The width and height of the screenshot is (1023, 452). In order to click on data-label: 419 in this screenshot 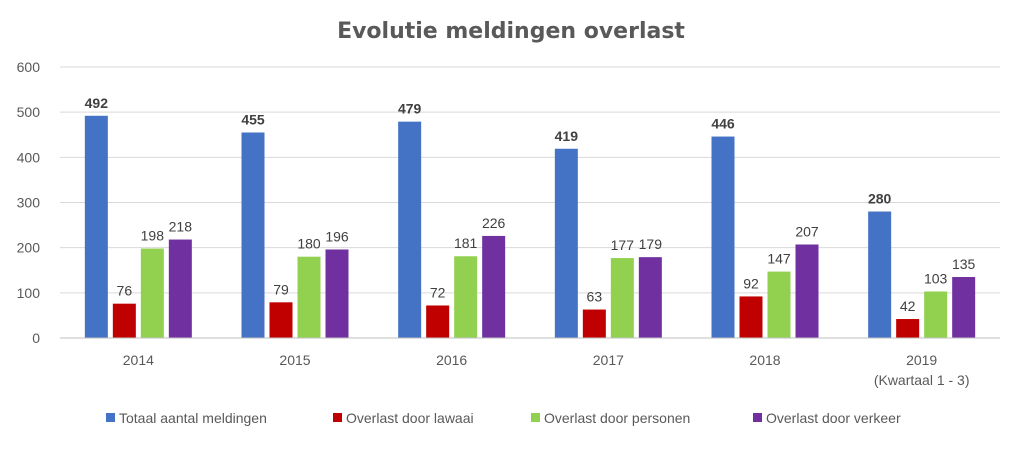, I will do `click(567, 136)`.